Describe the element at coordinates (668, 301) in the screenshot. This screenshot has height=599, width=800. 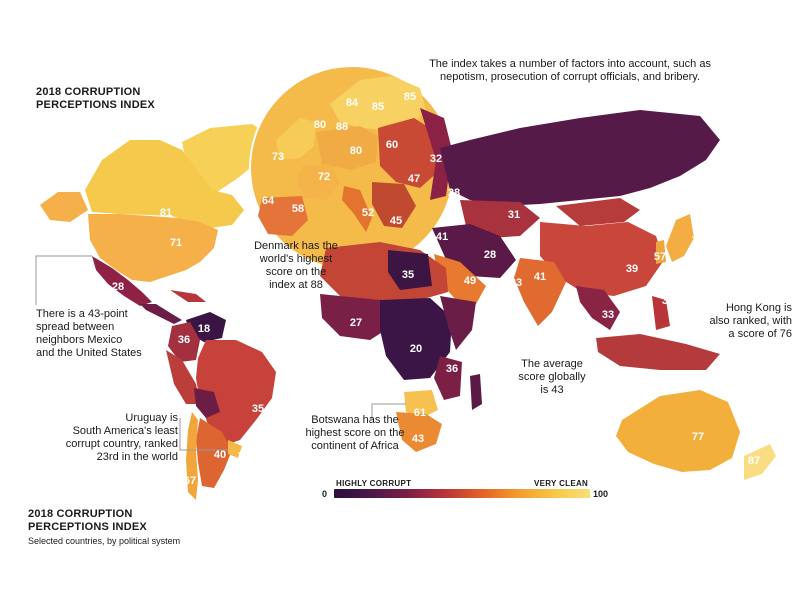
I see `score-philippines: 36` at that location.